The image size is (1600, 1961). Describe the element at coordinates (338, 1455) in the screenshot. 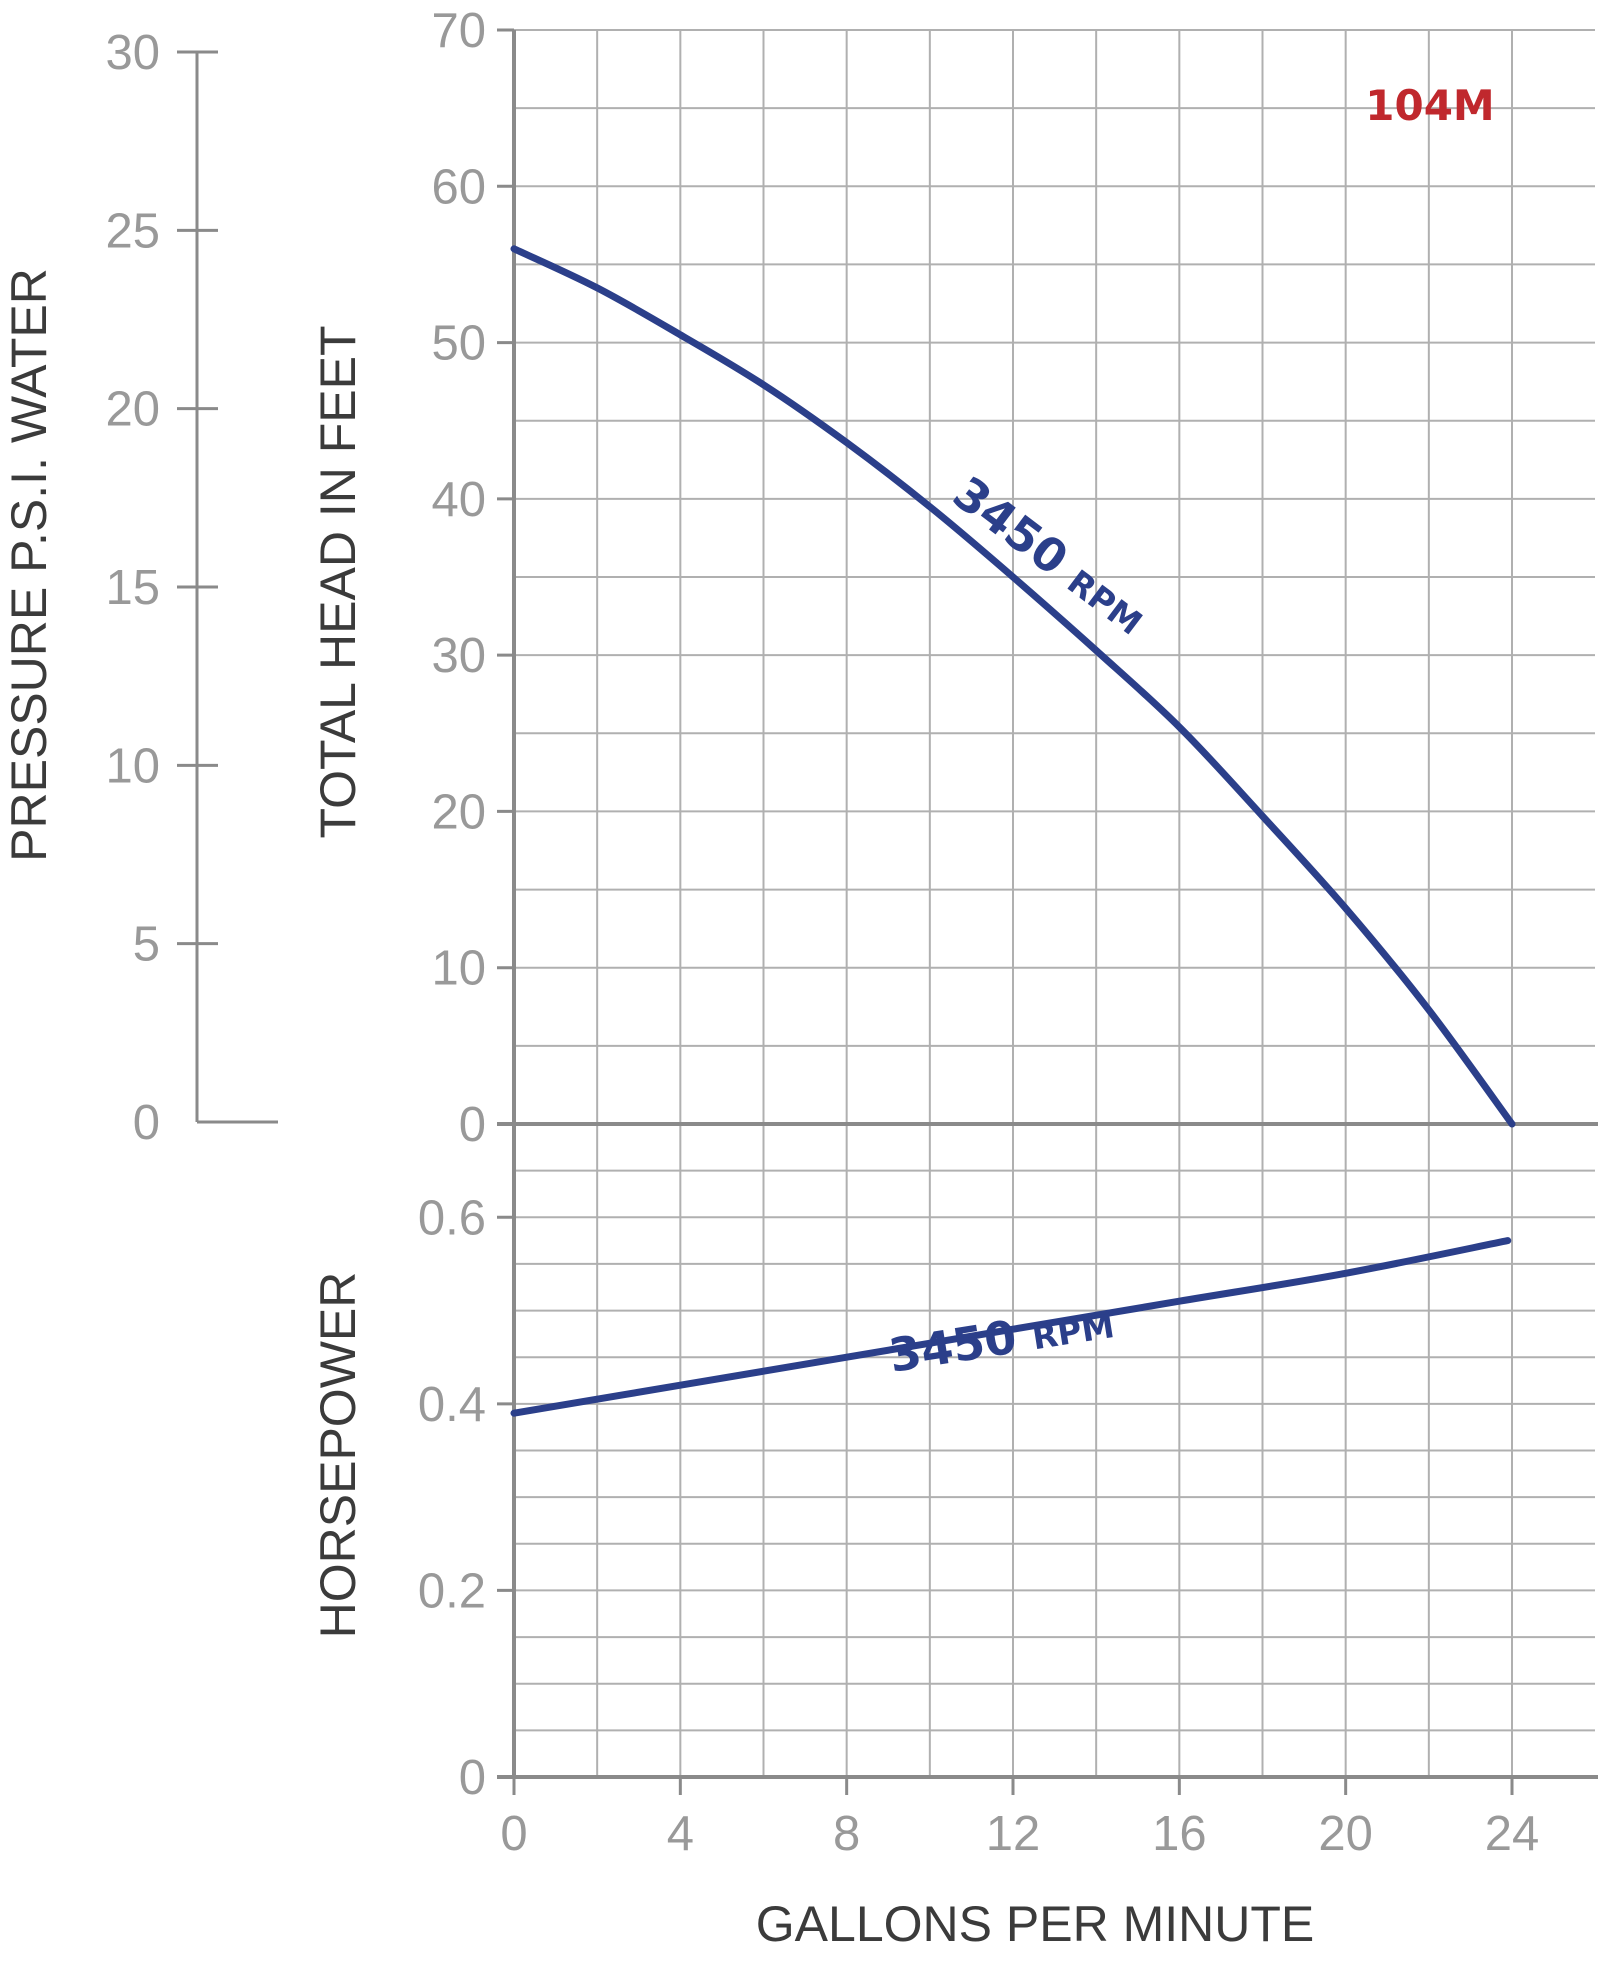

I see `horsepower-axis-title: HORSEPOWER` at that location.